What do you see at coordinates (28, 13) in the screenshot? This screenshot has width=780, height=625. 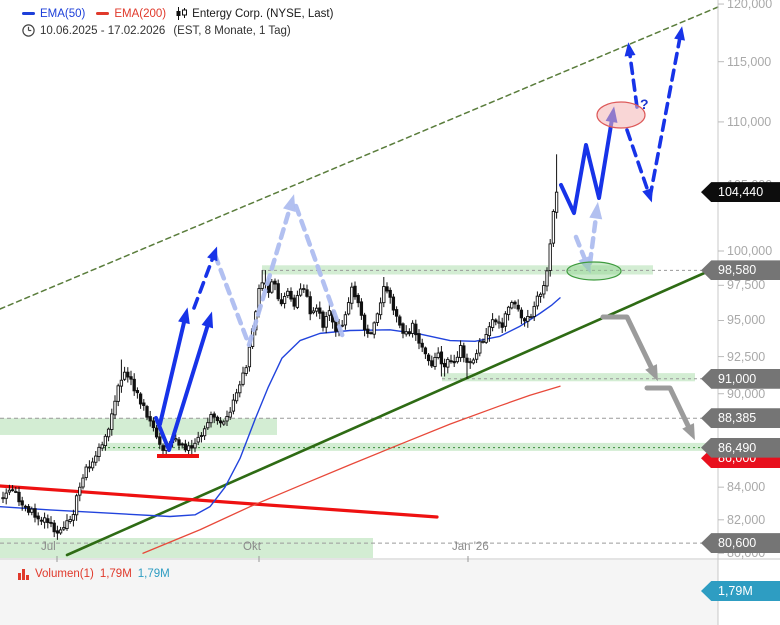 I see `ema50-swatch-icon` at bounding box center [28, 13].